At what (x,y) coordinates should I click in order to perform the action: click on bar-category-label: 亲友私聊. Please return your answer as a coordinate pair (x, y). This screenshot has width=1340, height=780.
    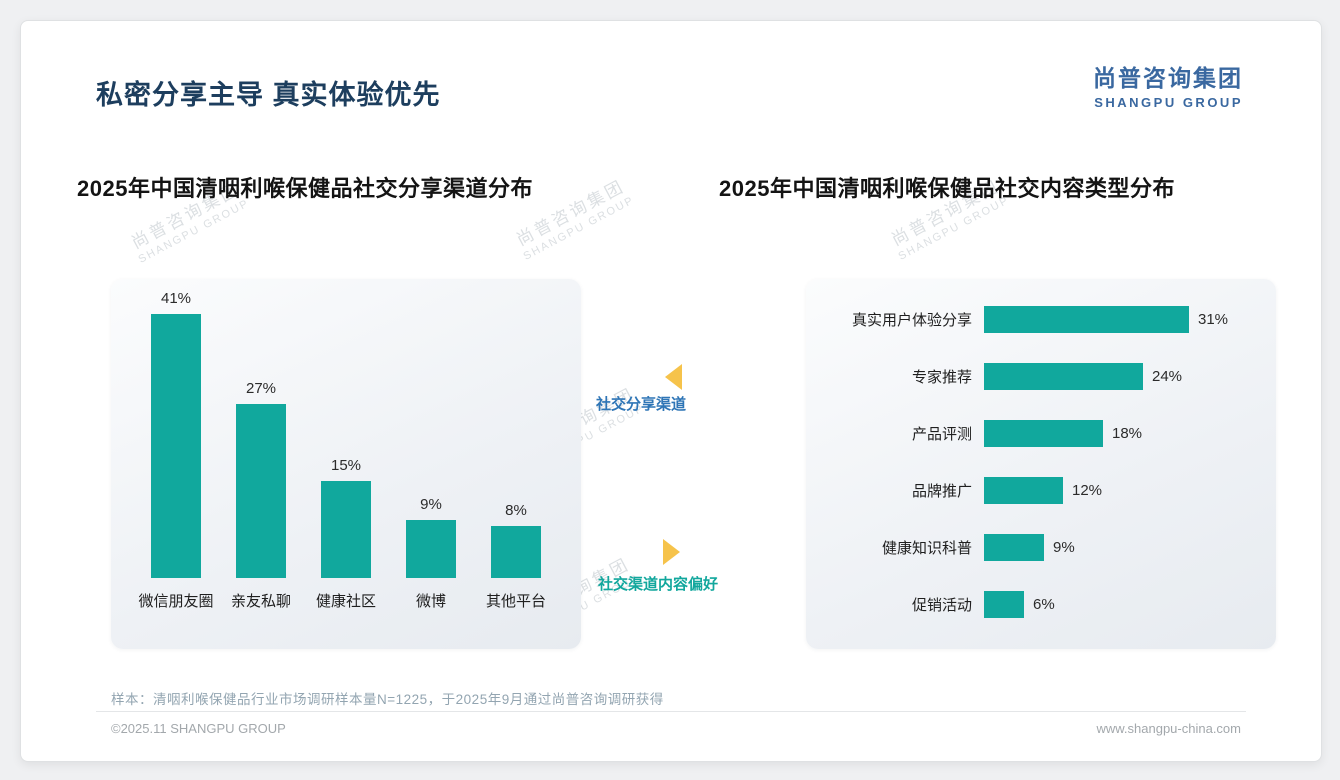
    Looking at the image, I should click on (260, 601).